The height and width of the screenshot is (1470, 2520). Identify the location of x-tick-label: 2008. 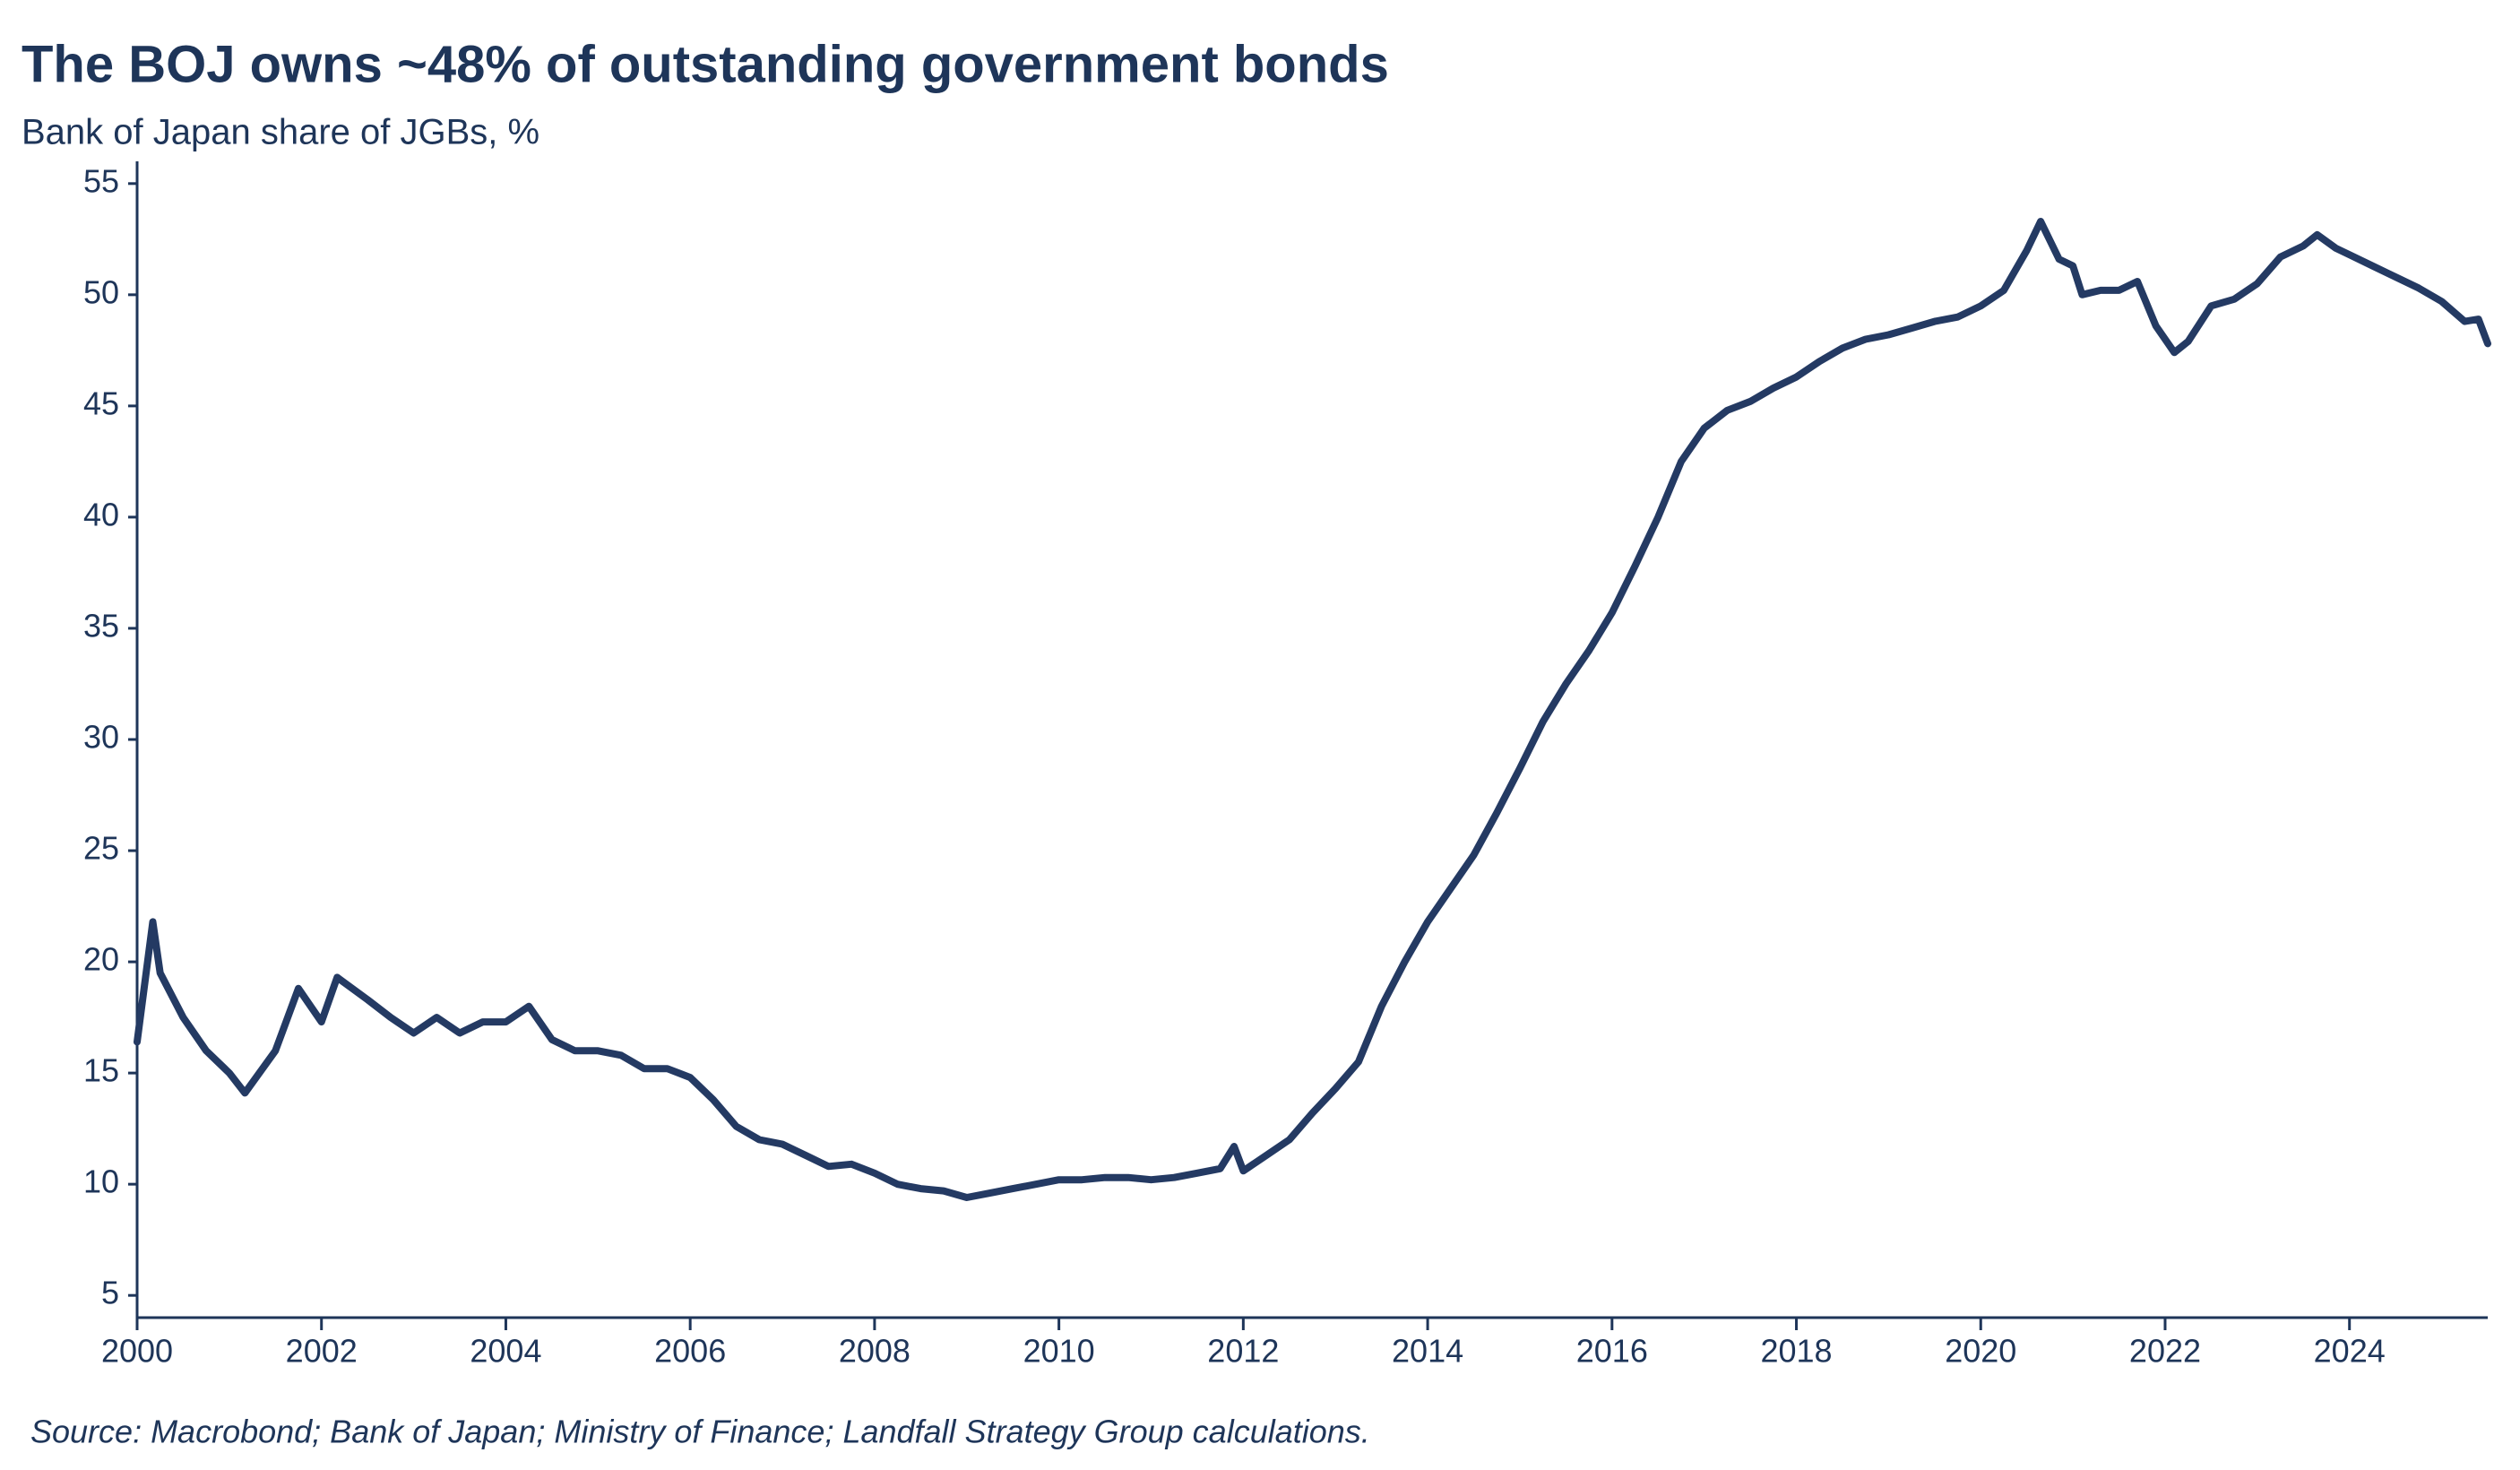
(874, 1351).